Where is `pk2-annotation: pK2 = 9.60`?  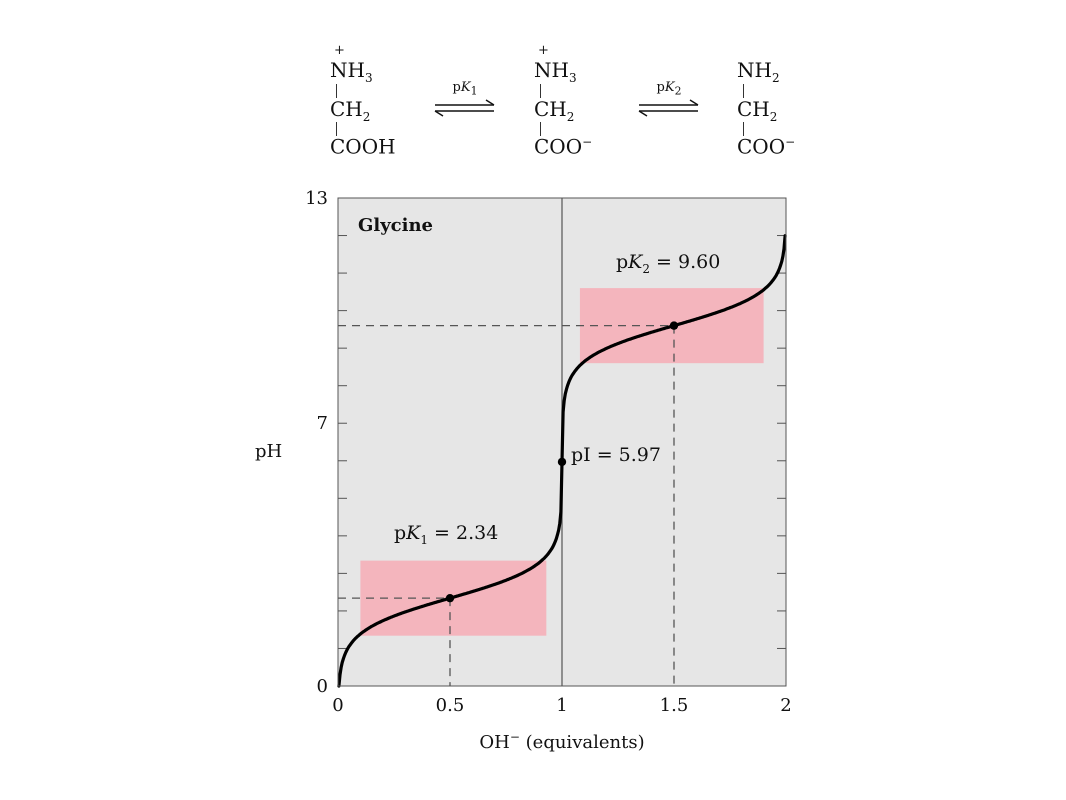 pk2-annotation: pK2 = 9.60 is located at coordinates (668, 263).